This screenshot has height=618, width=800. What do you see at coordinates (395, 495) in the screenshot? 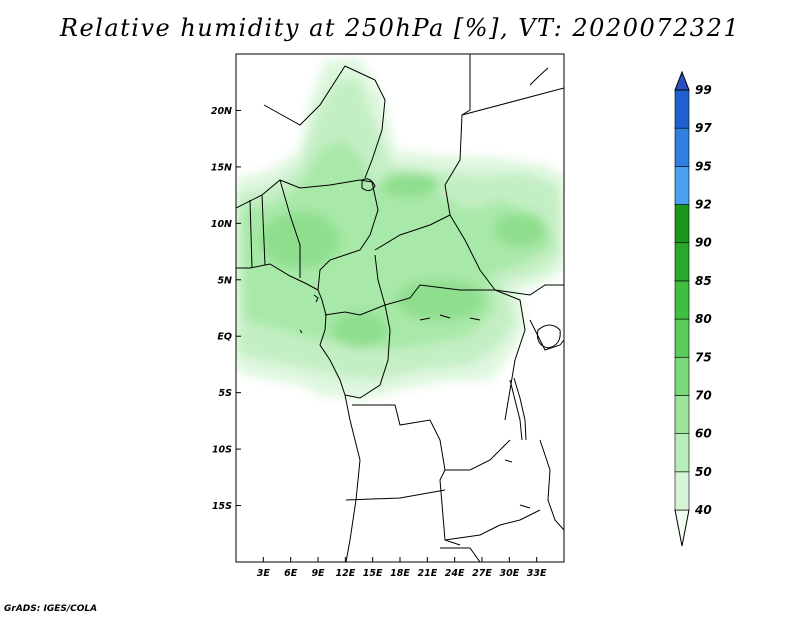
I see `border-namibia` at bounding box center [395, 495].